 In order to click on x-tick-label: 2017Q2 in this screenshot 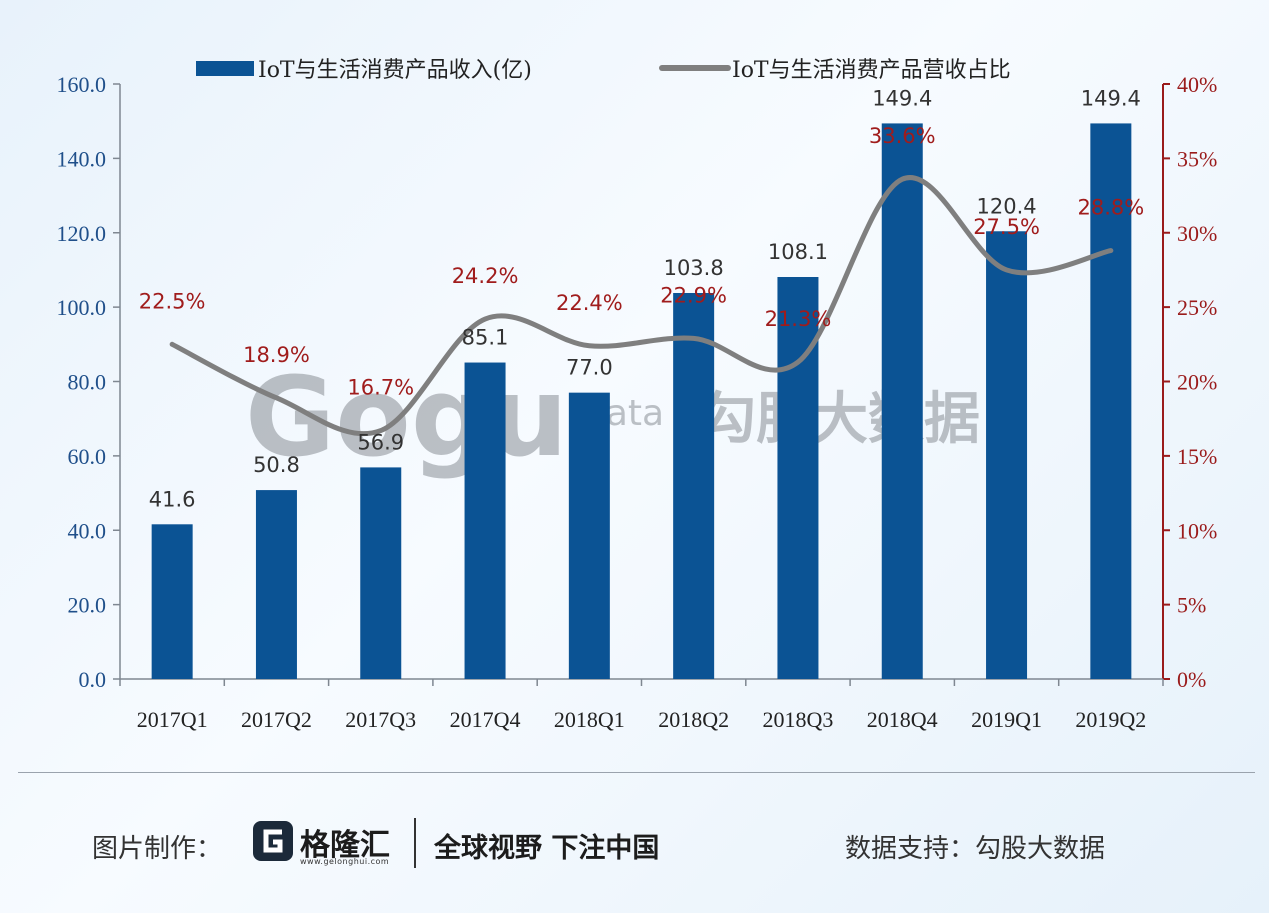, I will do `click(276, 719)`.